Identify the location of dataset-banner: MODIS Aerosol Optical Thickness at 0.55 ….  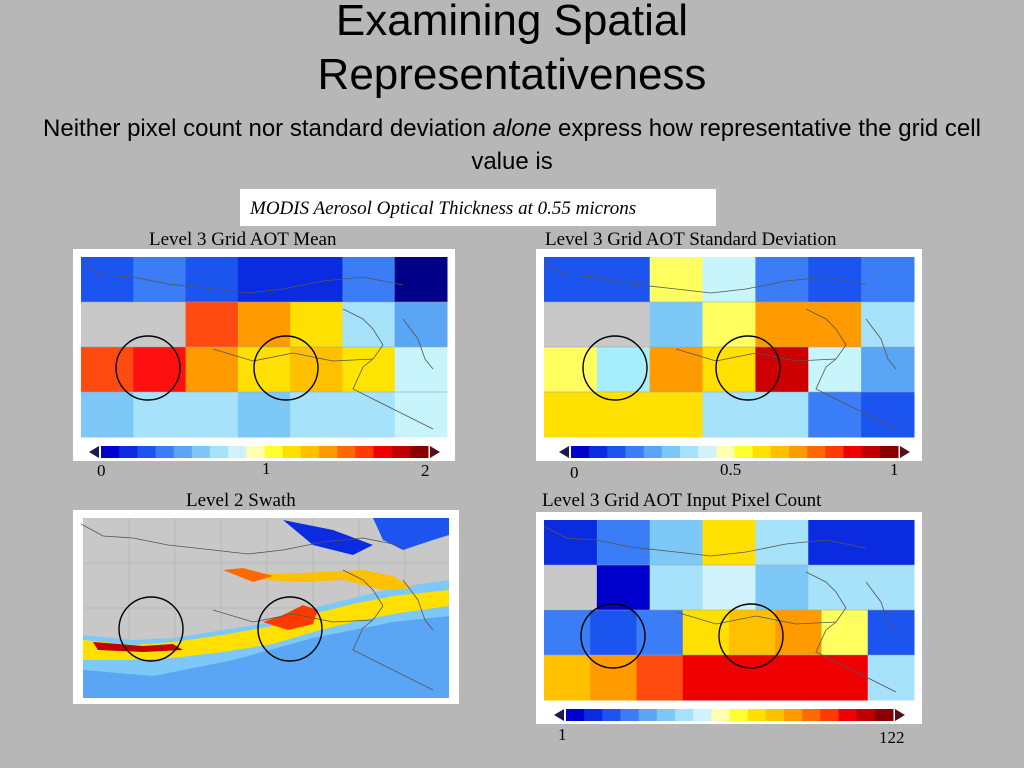
(478, 207).